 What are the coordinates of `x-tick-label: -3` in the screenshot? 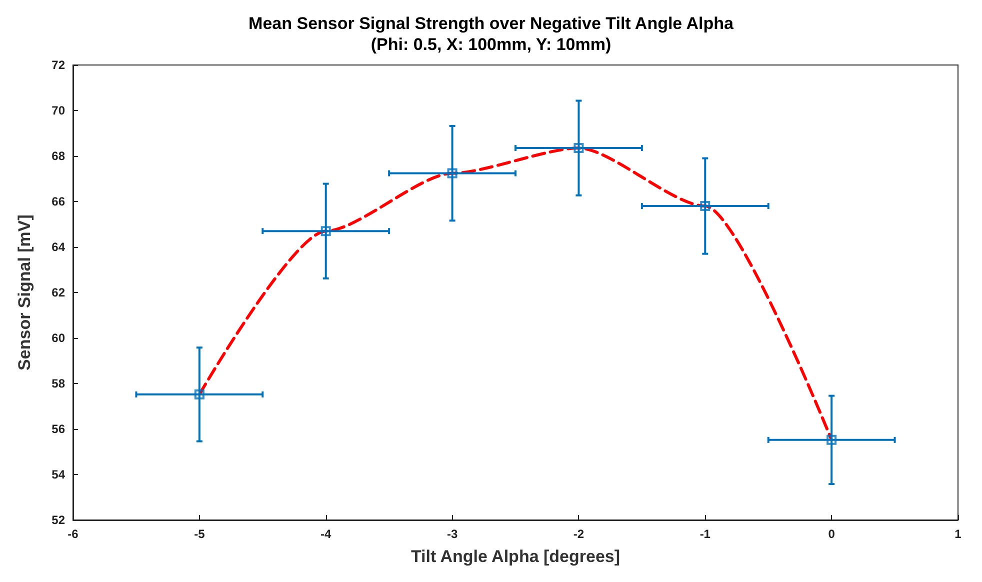 It's located at (452, 534).